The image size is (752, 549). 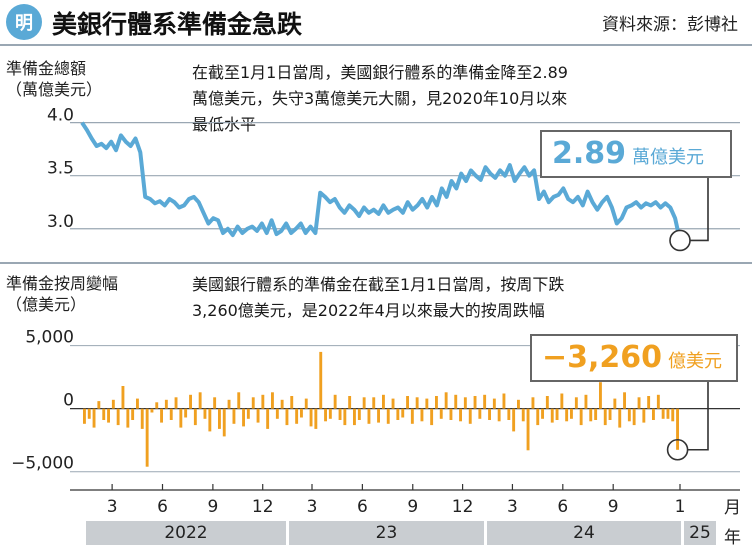 I want to click on title-bar: 明 美銀行體系準備金急跌 資料來源：彭博社, so click(x=376, y=22).